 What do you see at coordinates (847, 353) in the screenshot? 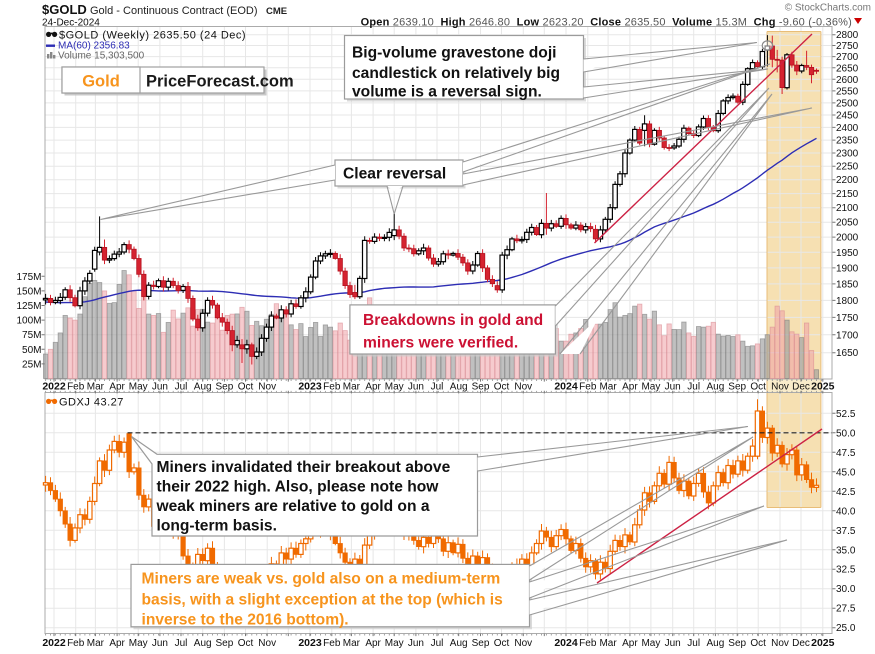
I see `svg-text: 1650` at bounding box center [847, 353].